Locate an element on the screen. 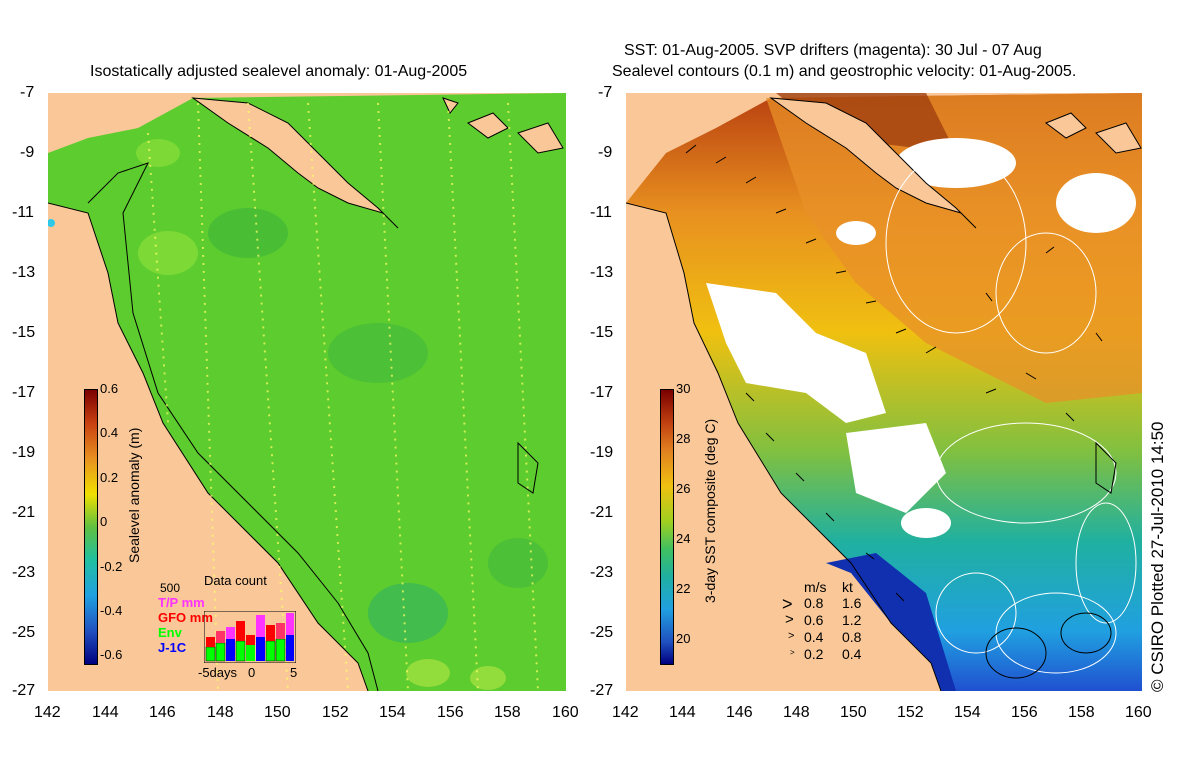 This screenshot has height=780, width=1200. cb-tick: -0.6 is located at coordinates (111, 654).